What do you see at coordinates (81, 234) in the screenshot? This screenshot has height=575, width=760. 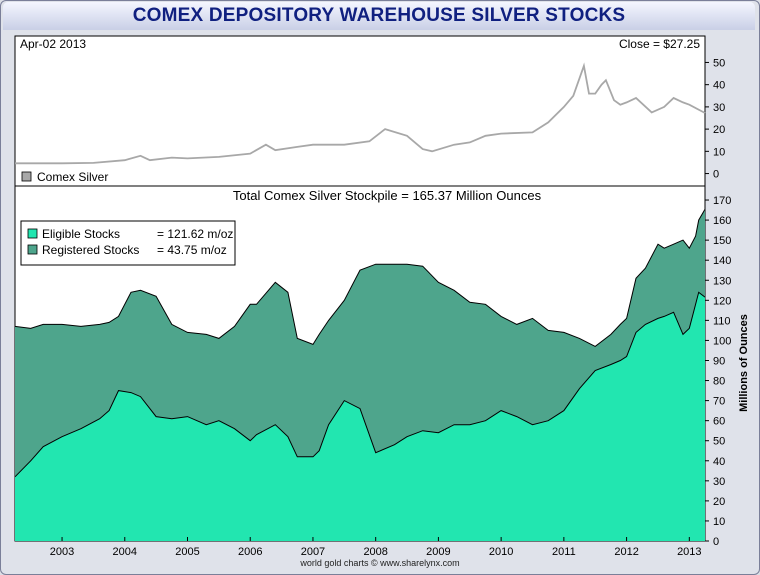 I see `eligible-legend-label: Eligible Stocks` at bounding box center [81, 234].